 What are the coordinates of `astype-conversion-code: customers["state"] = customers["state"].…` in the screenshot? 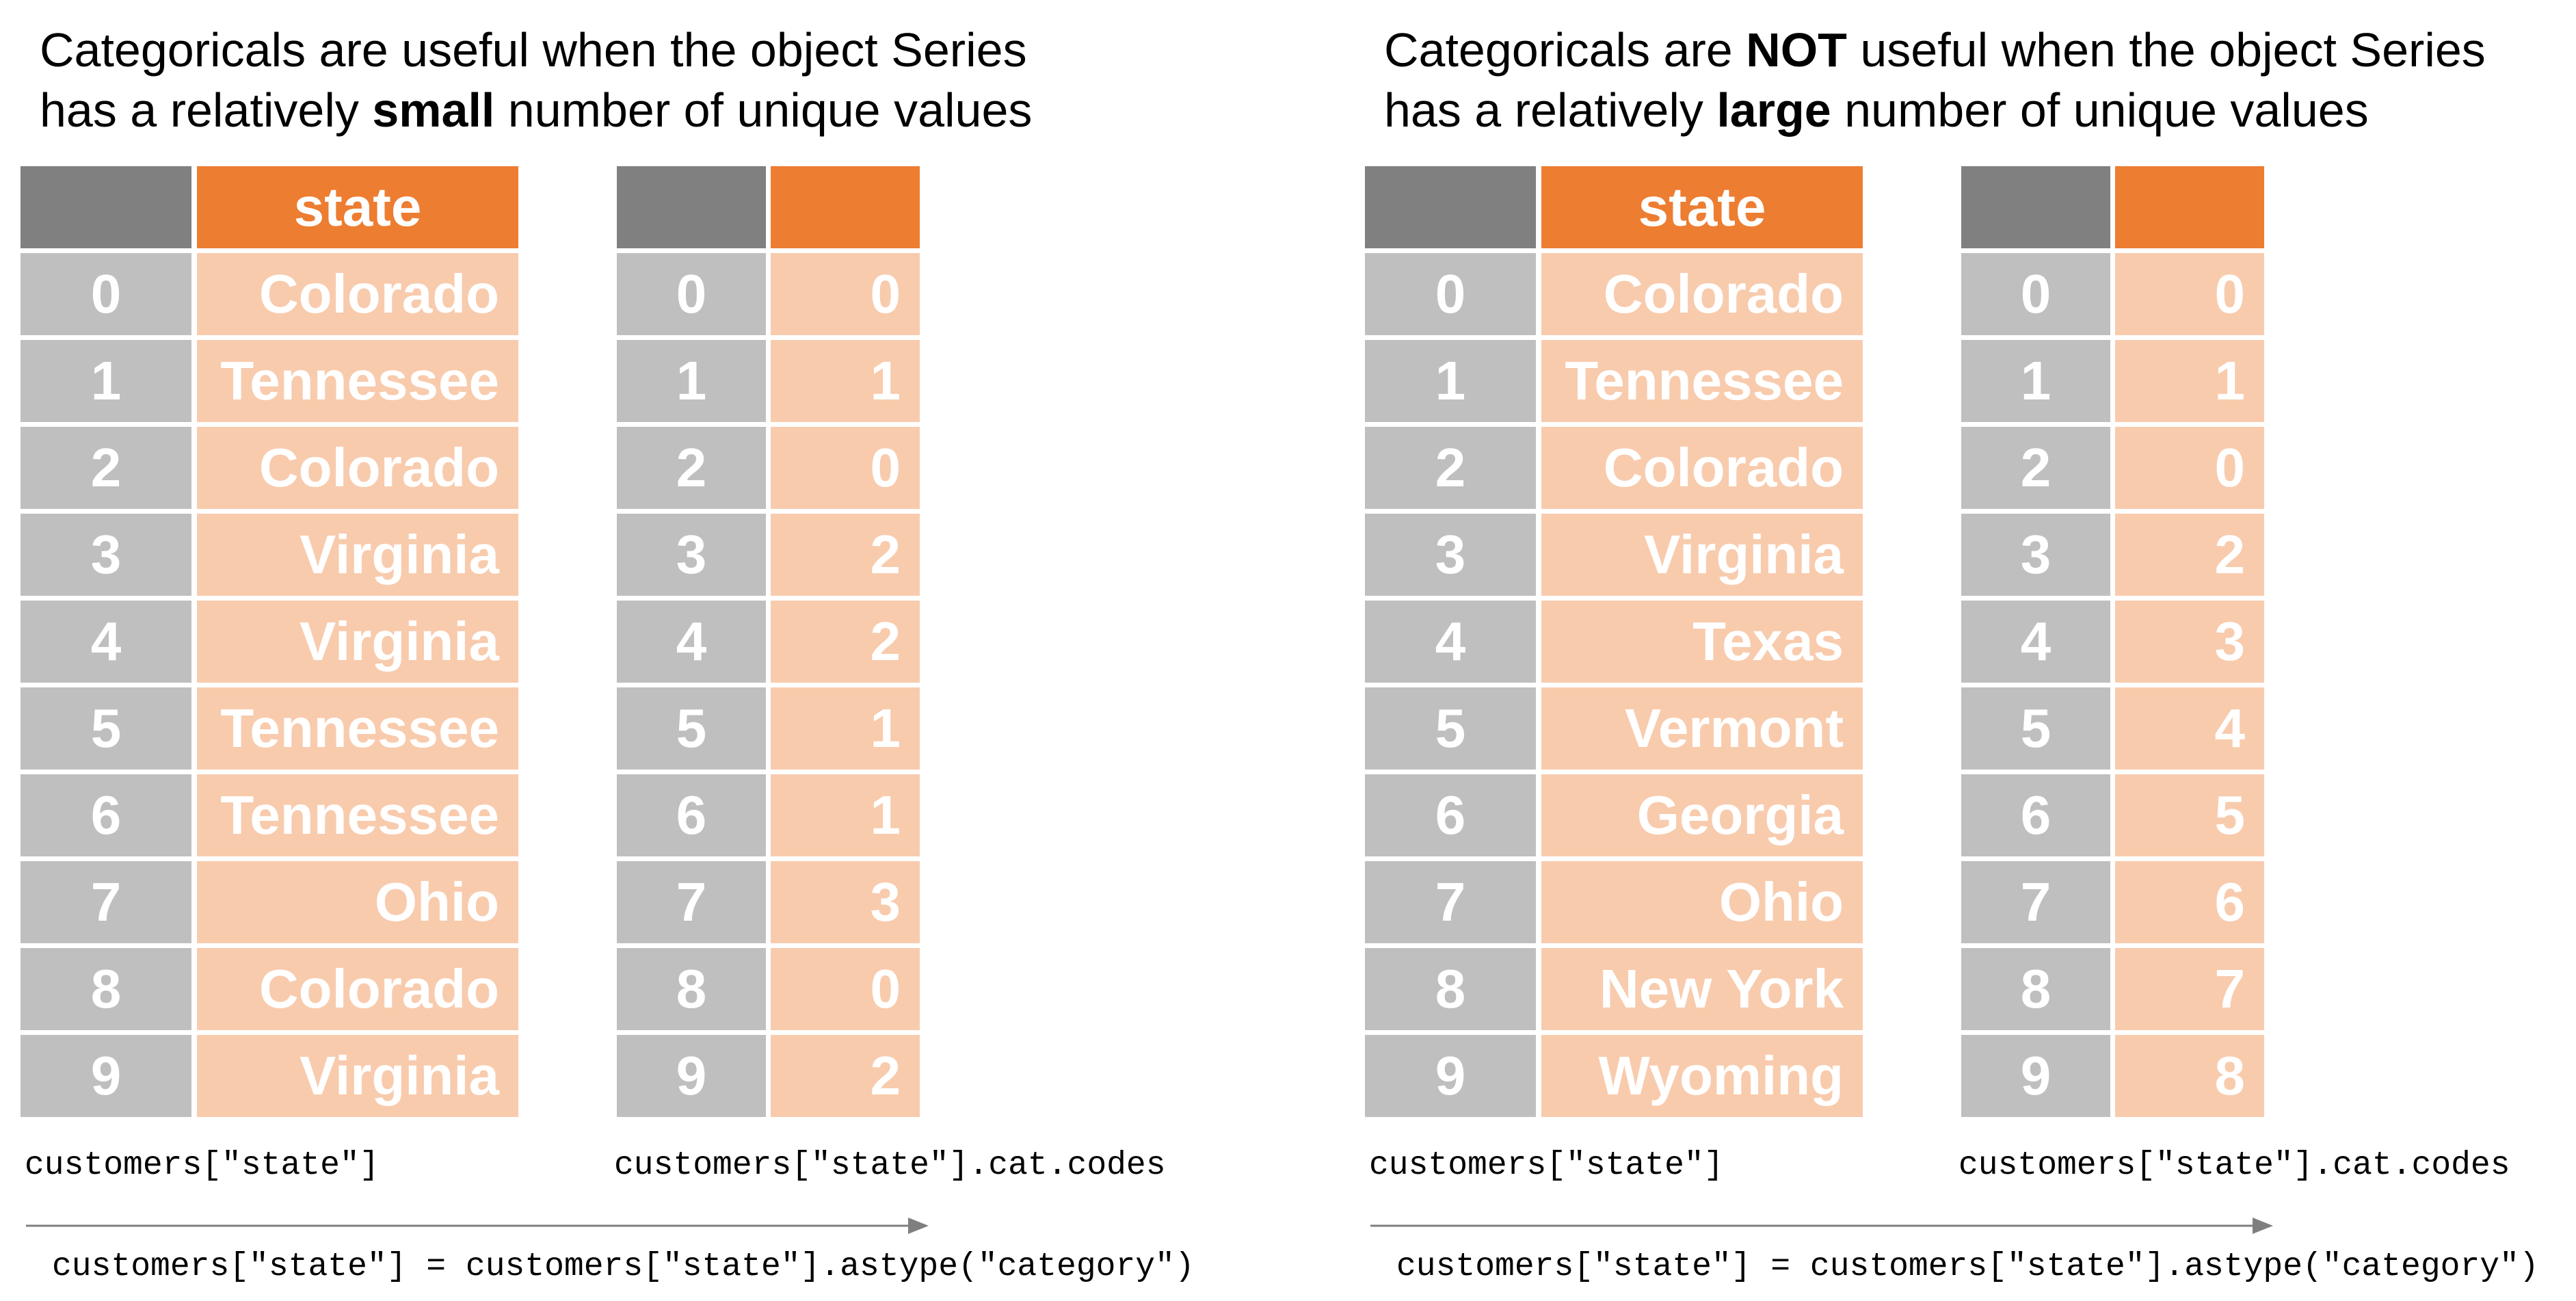 It's located at (1967, 1266).